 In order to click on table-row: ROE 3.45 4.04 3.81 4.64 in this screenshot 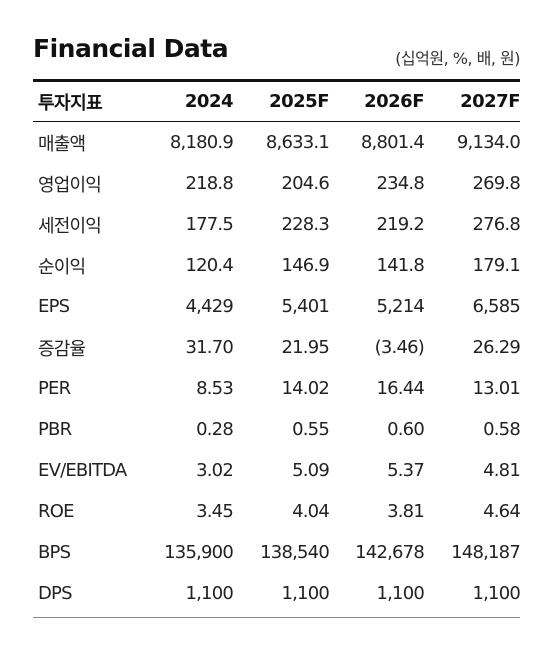, I will do `click(277, 511)`.